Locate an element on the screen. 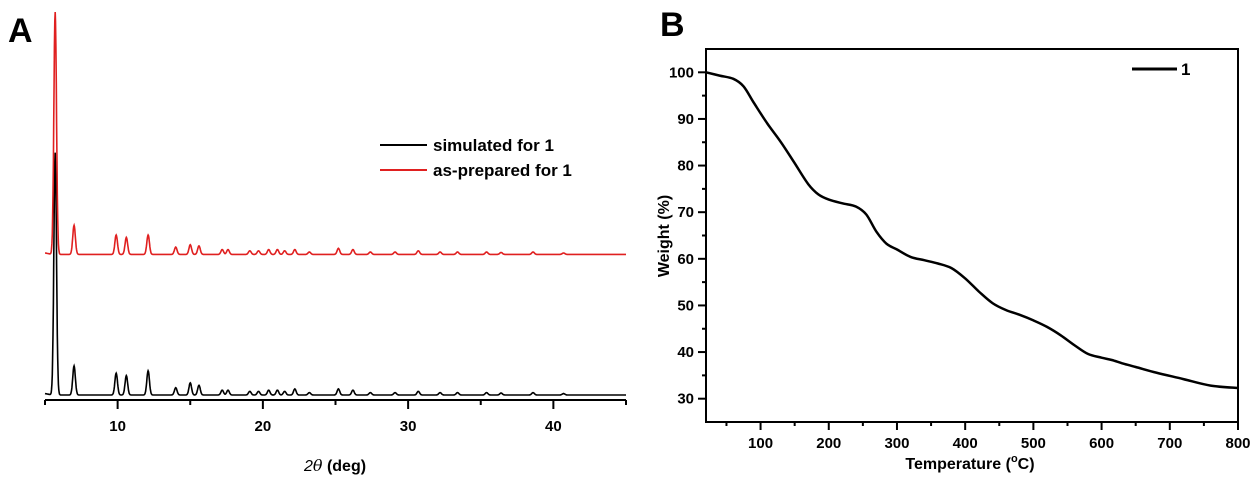  panel-b-legend: 1 is located at coordinates (1161, 69).